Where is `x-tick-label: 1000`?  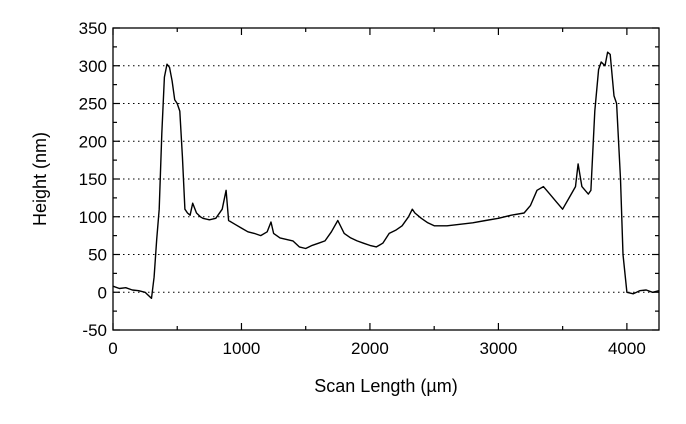
x-tick-label: 1000 is located at coordinates (242, 348).